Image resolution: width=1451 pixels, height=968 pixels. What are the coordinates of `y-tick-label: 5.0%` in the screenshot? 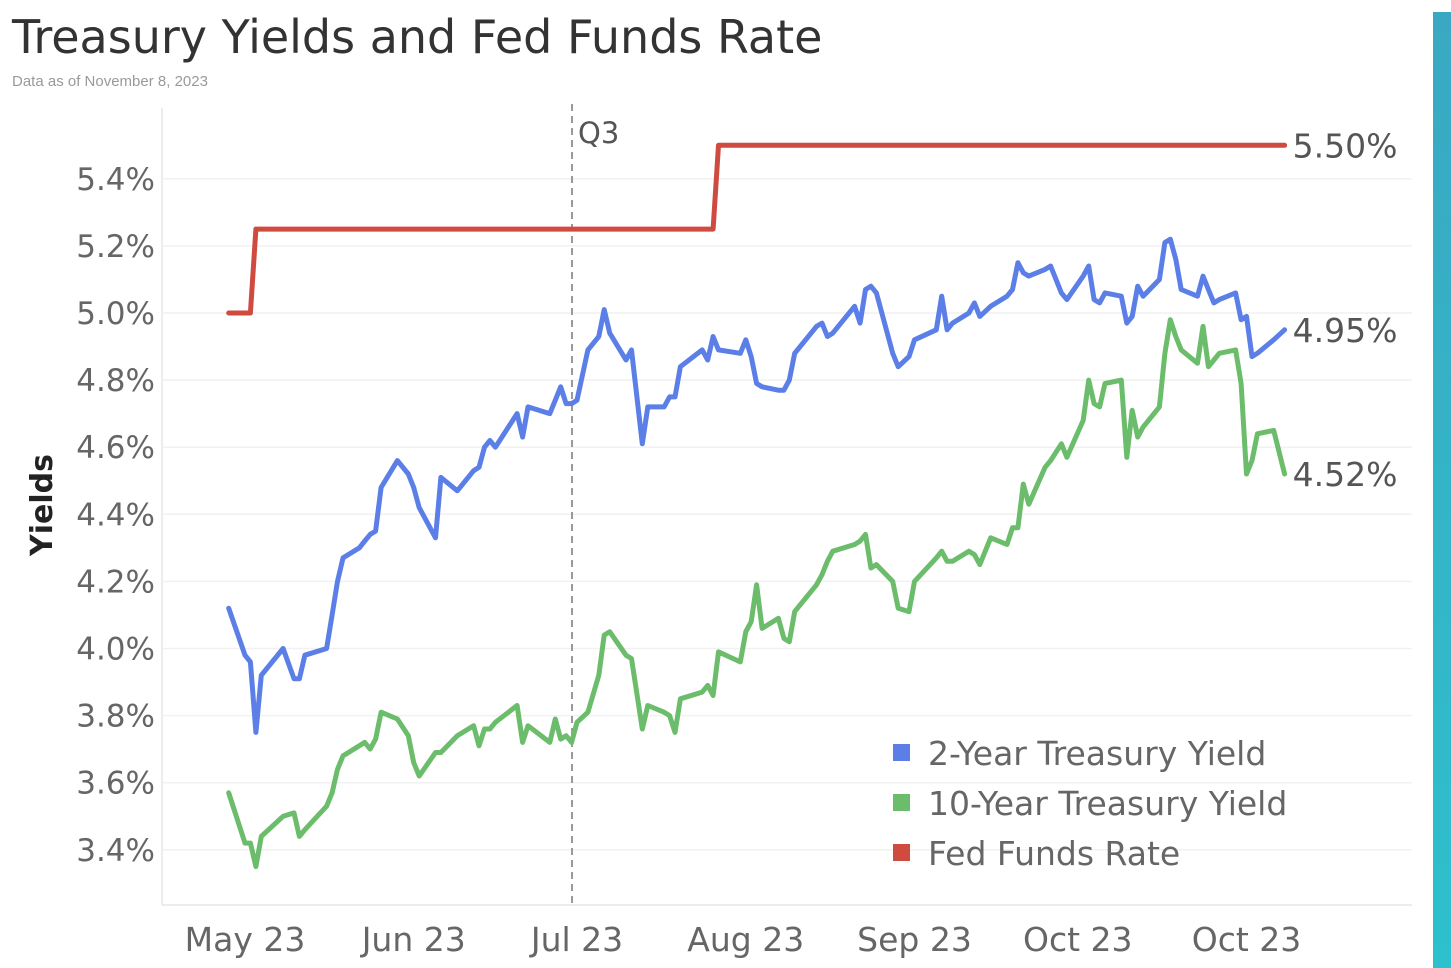 It's located at (115, 314).